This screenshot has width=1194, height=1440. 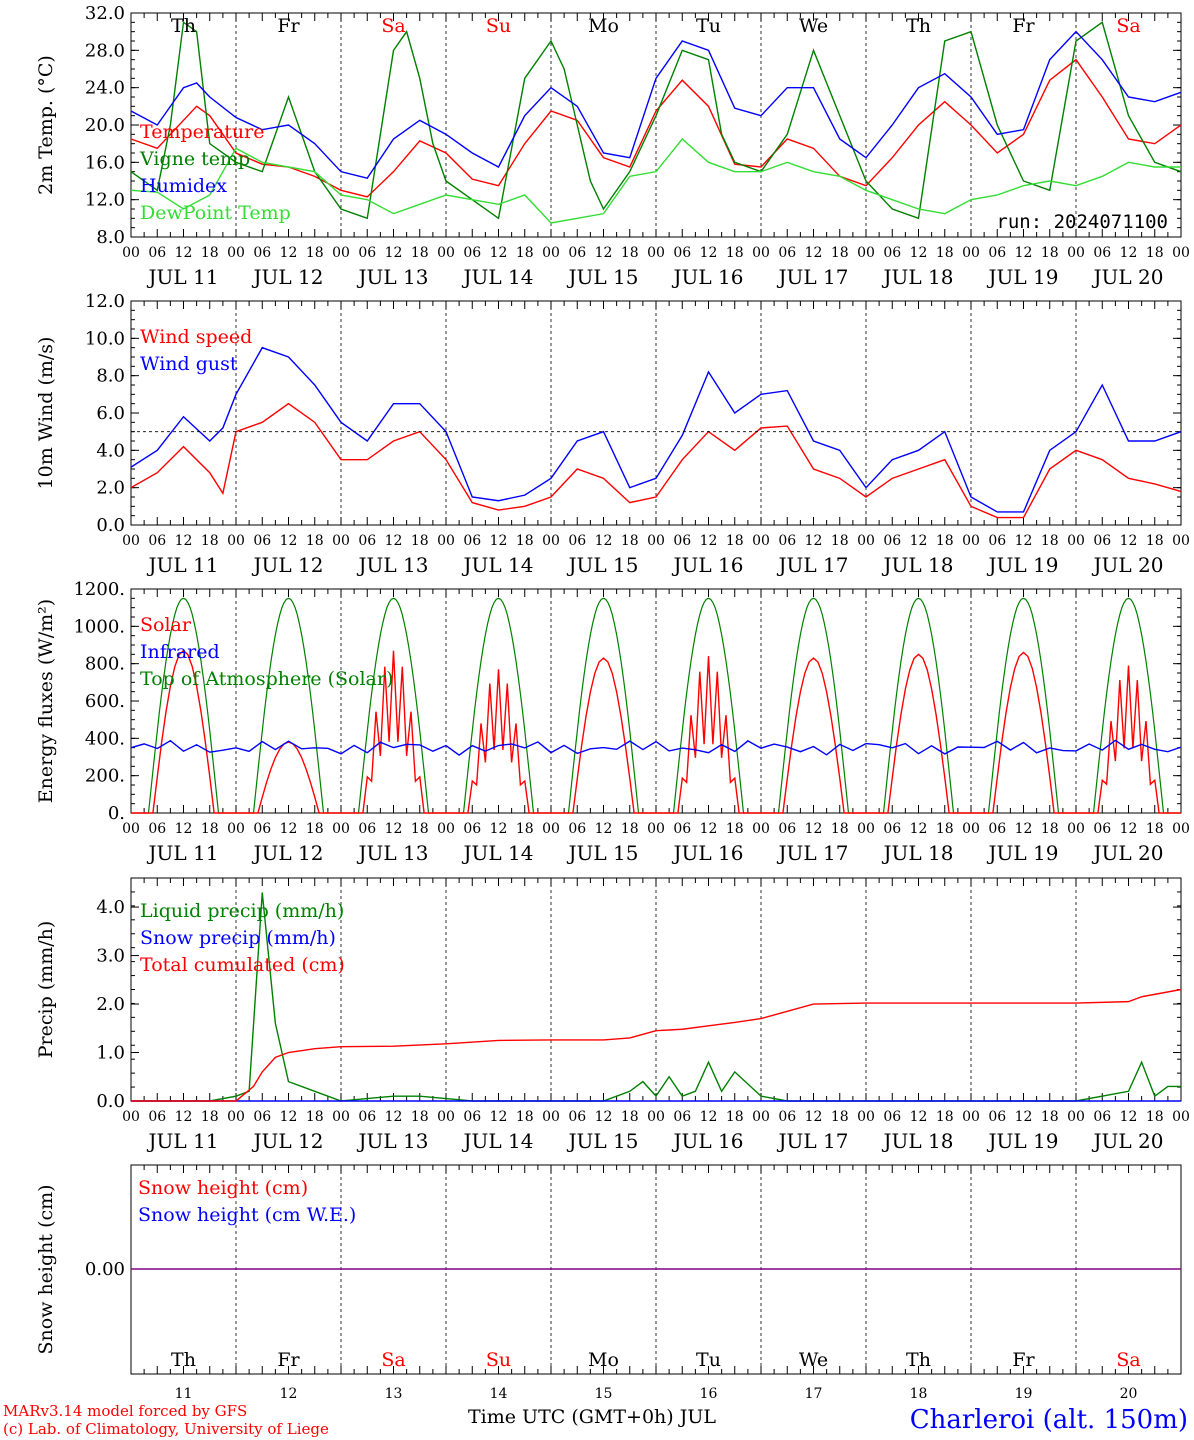 I want to click on x-date-label: JUL 18, so click(x=918, y=1141).